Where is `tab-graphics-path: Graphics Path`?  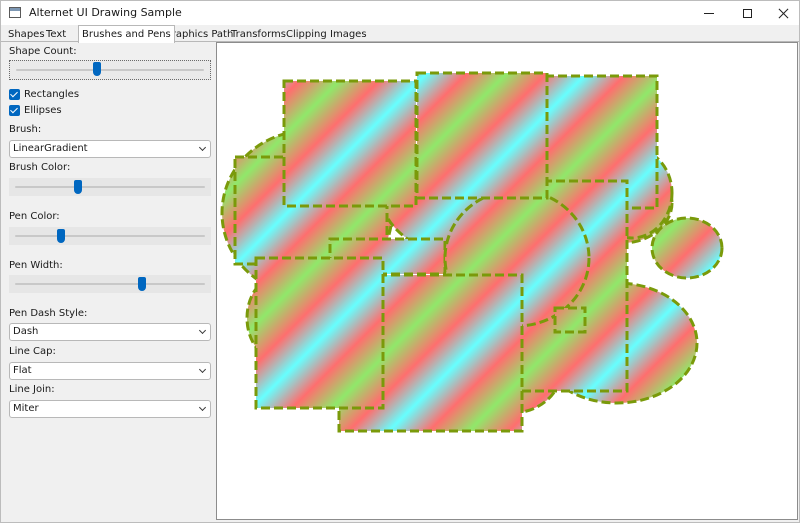 tab-graphics-path: Graphics Path is located at coordinates (199, 34).